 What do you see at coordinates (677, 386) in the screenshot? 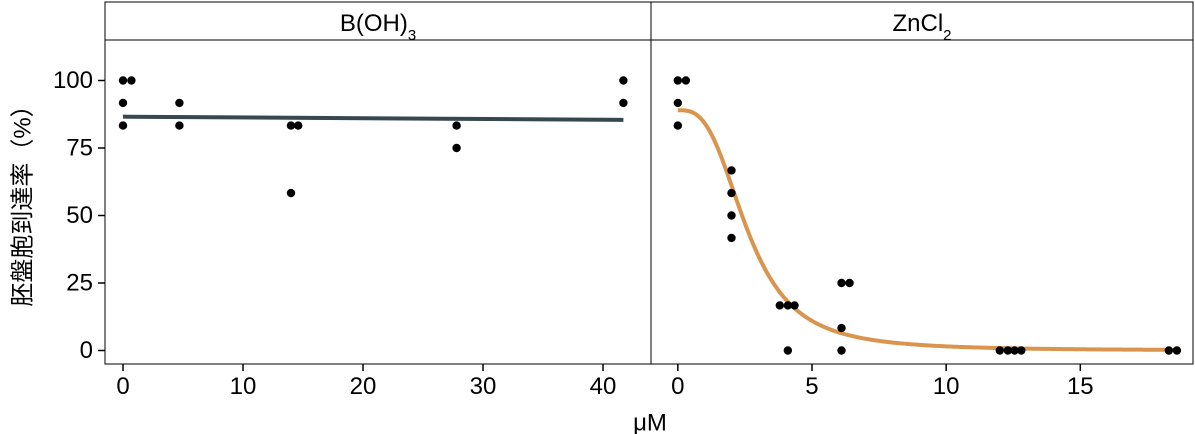
I see `x-tick-label-zinc-chloride-0: 0` at bounding box center [677, 386].